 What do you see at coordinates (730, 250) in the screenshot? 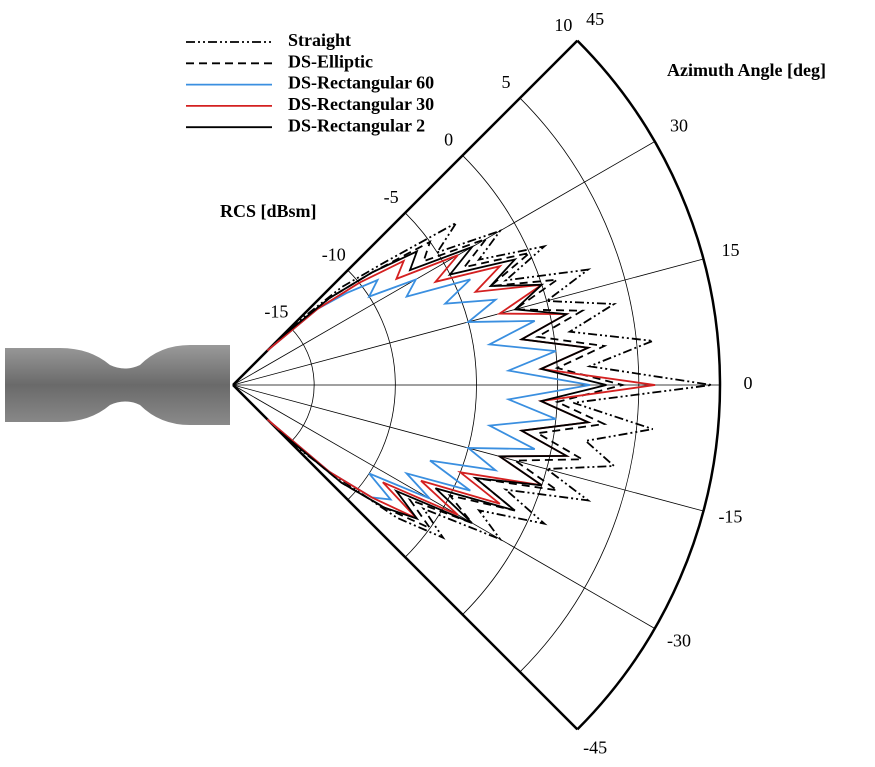
I see `azimuth-tick-label: 15` at bounding box center [730, 250].